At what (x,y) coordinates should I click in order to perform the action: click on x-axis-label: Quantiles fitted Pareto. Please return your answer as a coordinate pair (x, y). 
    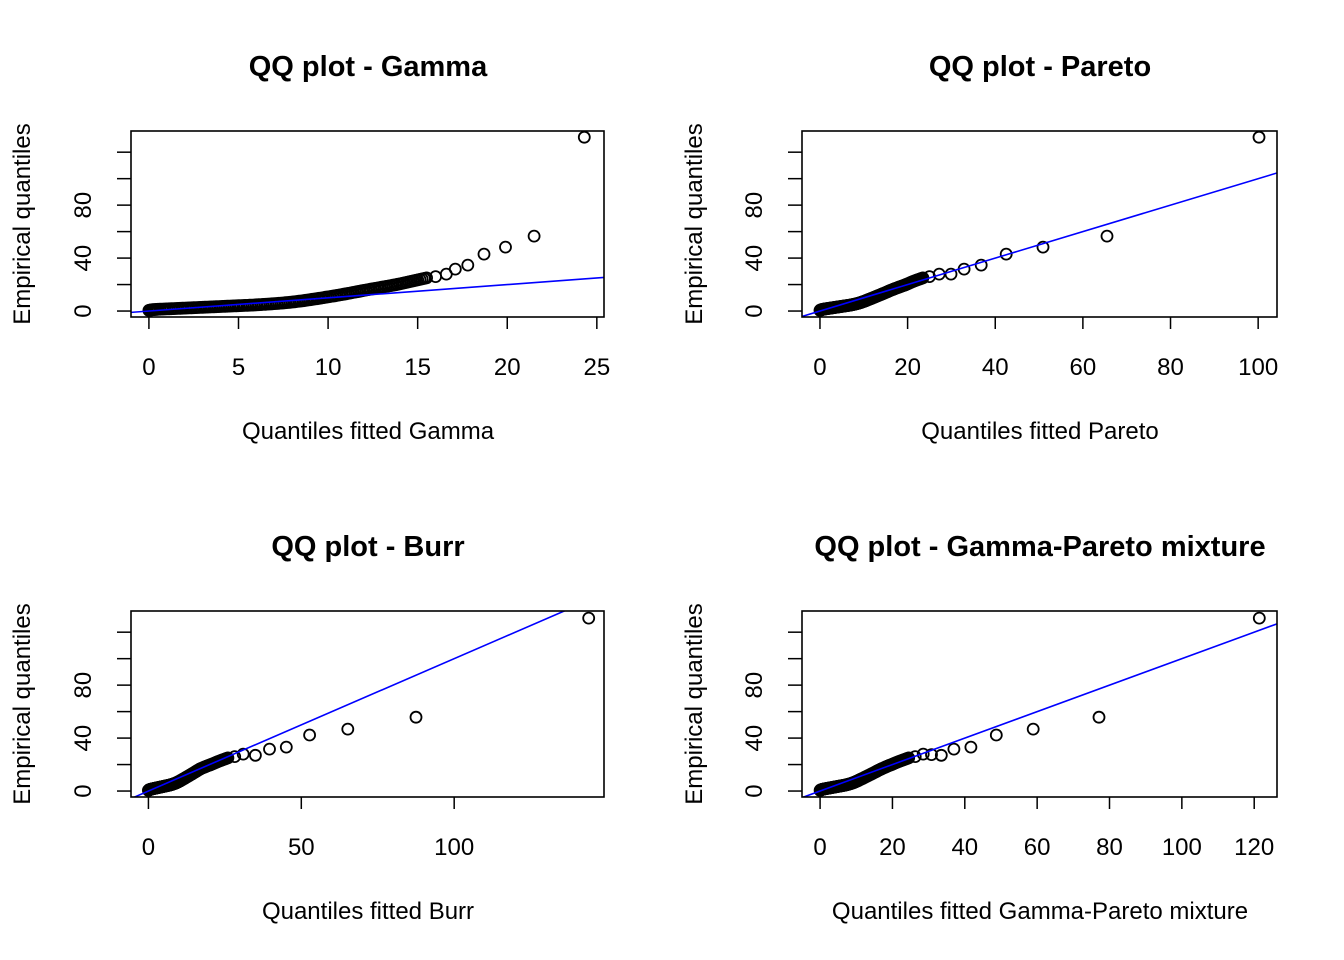
    Looking at the image, I should click on (1039, 431).